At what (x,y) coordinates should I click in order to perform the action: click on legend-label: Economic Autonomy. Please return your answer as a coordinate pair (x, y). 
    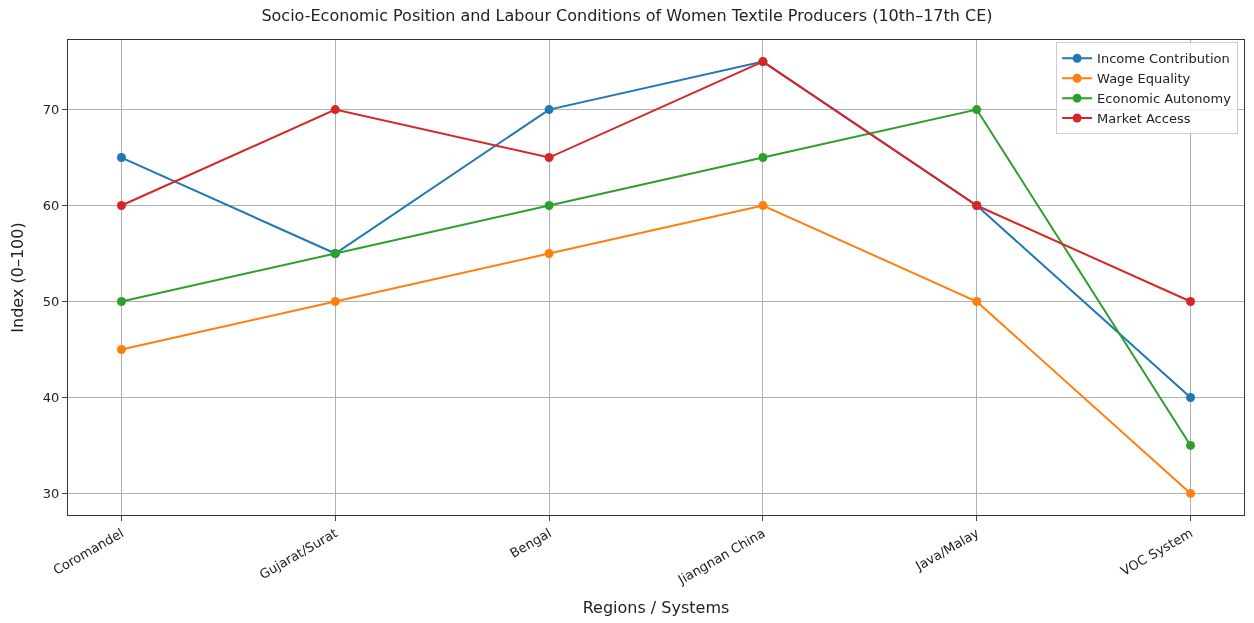
    Looking at the image, I should click on (1164, 99).